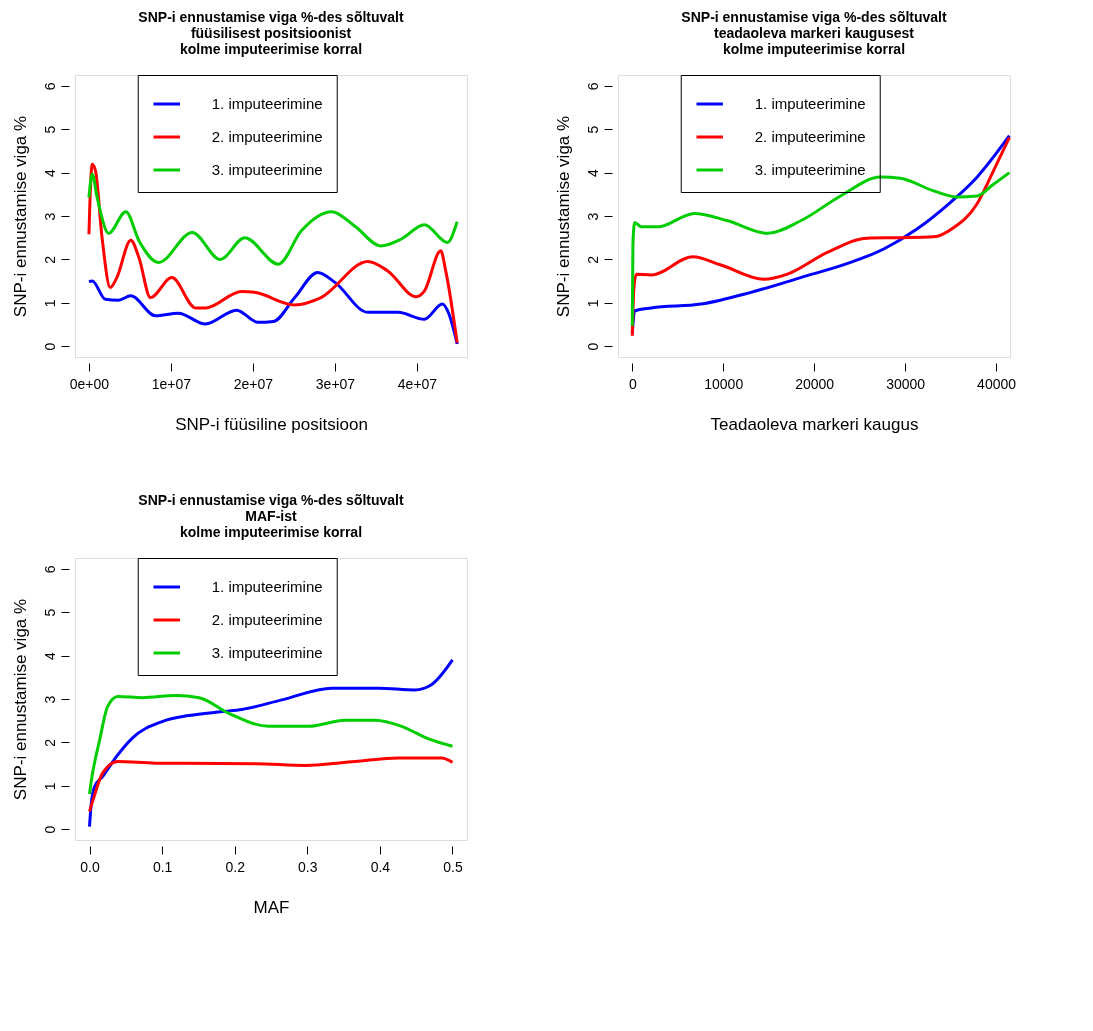 The image size is (1093, 1031). Describe the element at coordinates (814, 424) in the screenshot. I see `x-axis-title: Teadaoleva markeri kaugus` at that location.